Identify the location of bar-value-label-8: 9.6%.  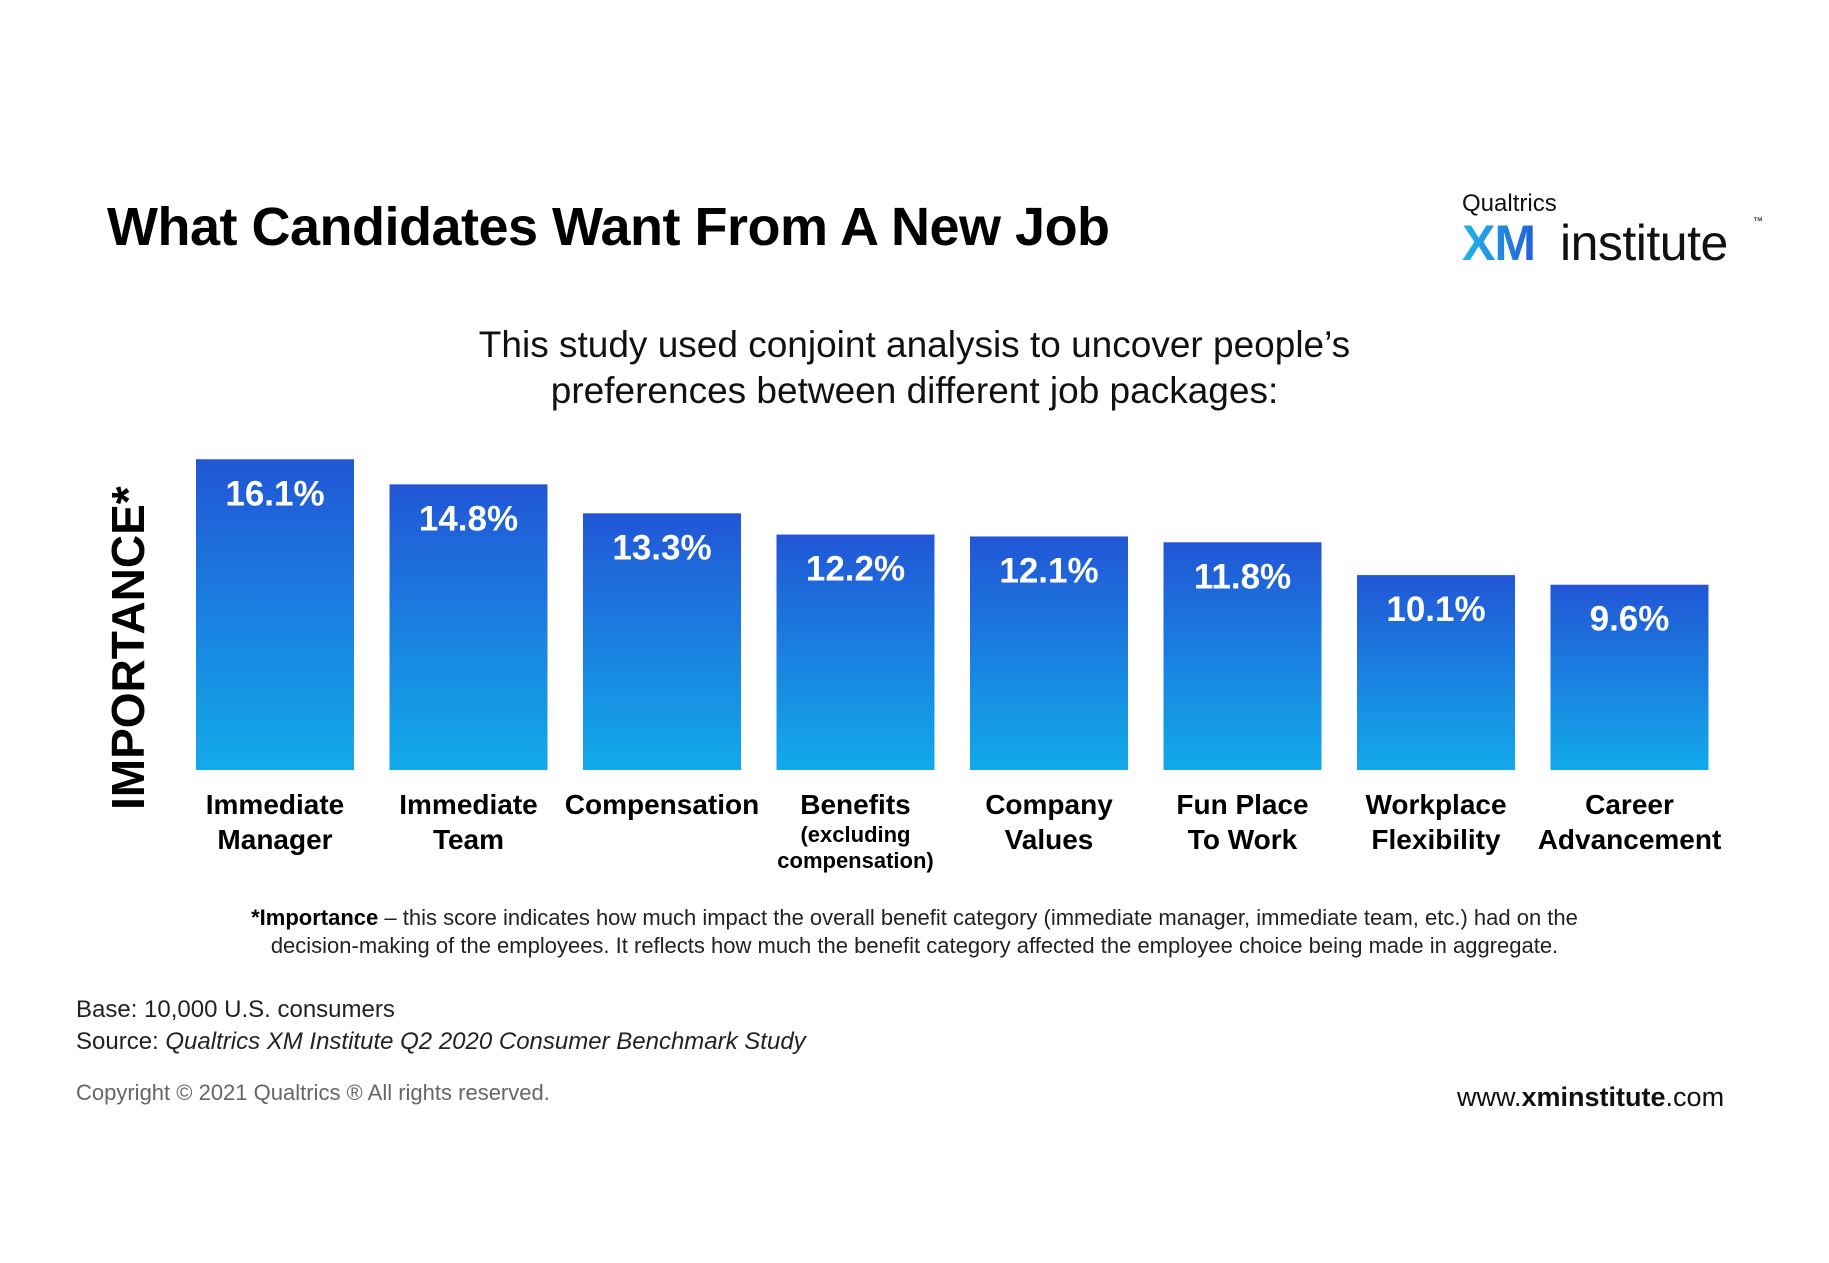
(1630, 619).